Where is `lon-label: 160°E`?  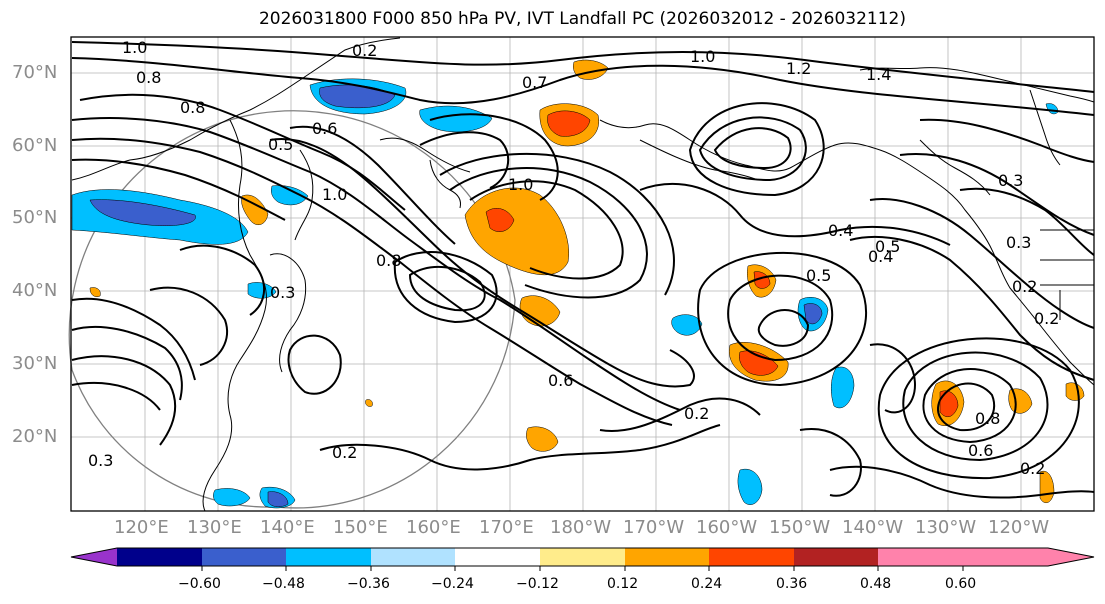 lon-label: 160°E is located at coordinates (433, 527).